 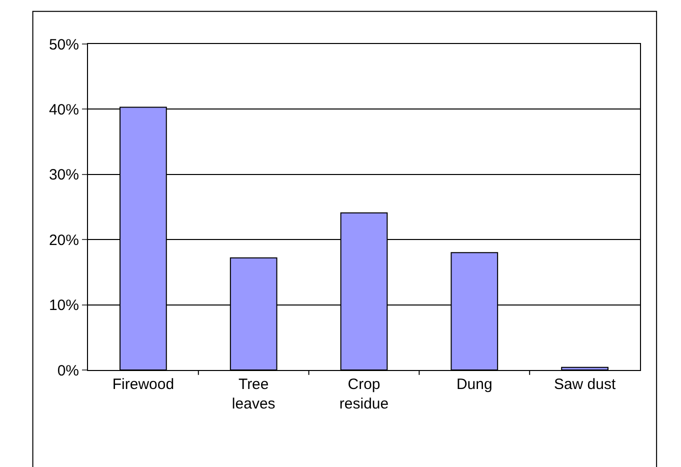 I want to click on y-tick-label: 30%, so click(x=63, y=175).